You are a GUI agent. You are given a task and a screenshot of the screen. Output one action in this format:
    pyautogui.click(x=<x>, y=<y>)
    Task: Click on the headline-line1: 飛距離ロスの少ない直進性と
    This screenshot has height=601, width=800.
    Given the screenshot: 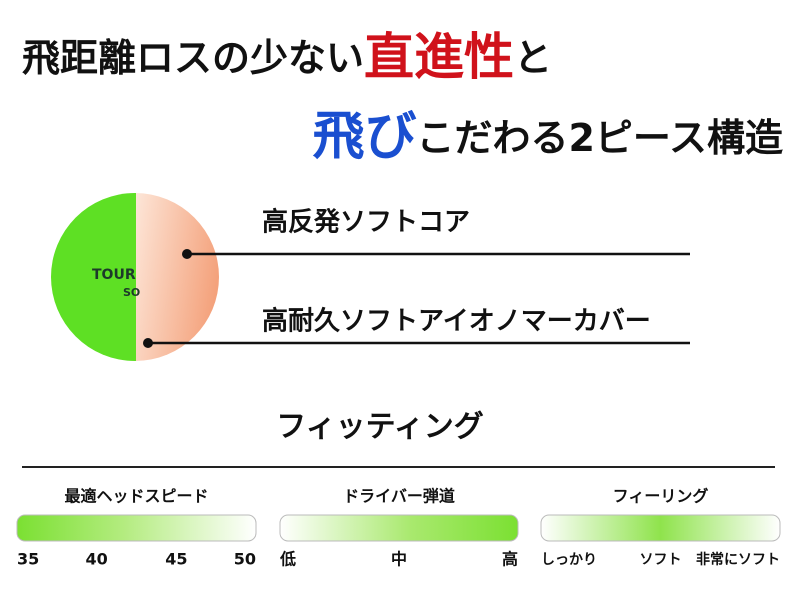 What is the action you would take?
    pyautogui.click(x=287, y=57)
    